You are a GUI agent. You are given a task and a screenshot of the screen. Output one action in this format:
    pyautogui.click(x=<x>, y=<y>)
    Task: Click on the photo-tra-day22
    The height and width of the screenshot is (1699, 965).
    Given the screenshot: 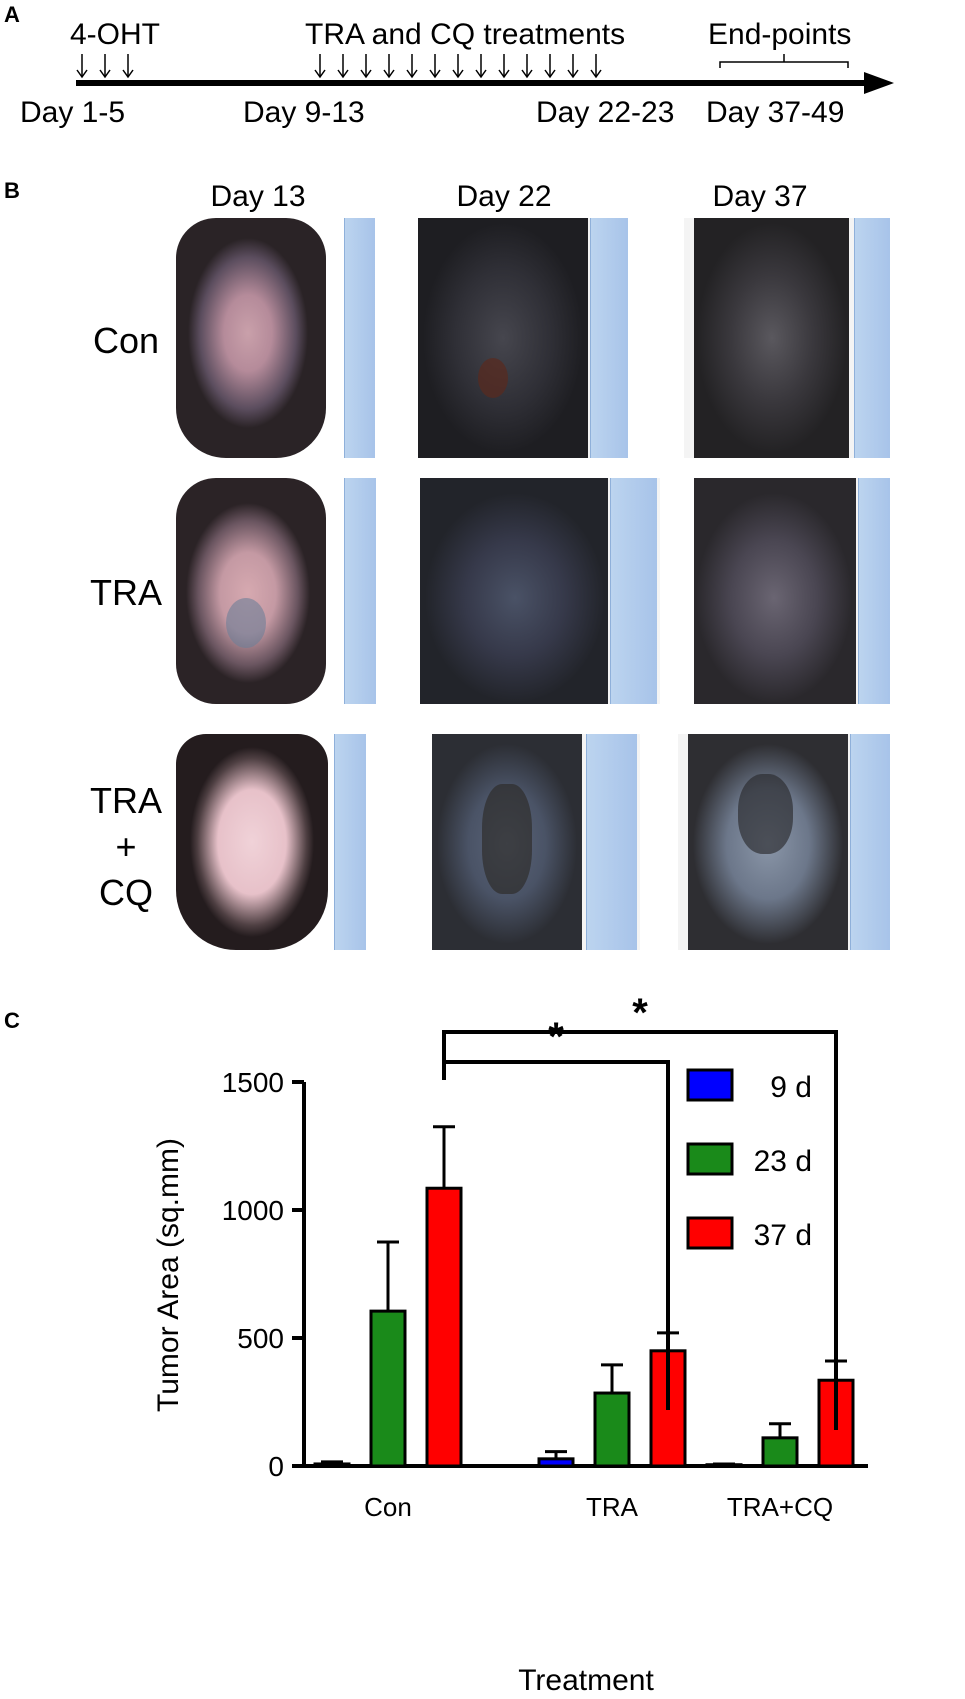 What is the action you would take?
    pyautogui.click(x=540, y=591)
    